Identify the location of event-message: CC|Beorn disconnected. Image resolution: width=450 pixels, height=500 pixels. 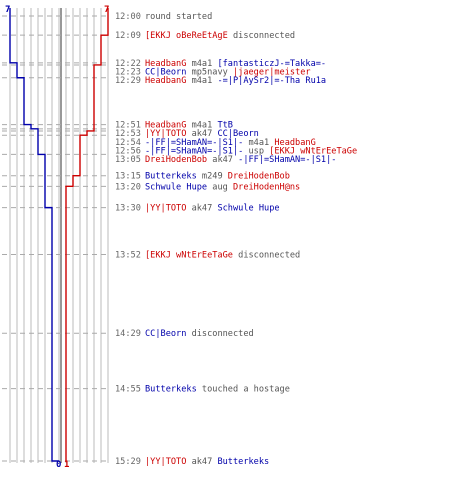
(199, 334).